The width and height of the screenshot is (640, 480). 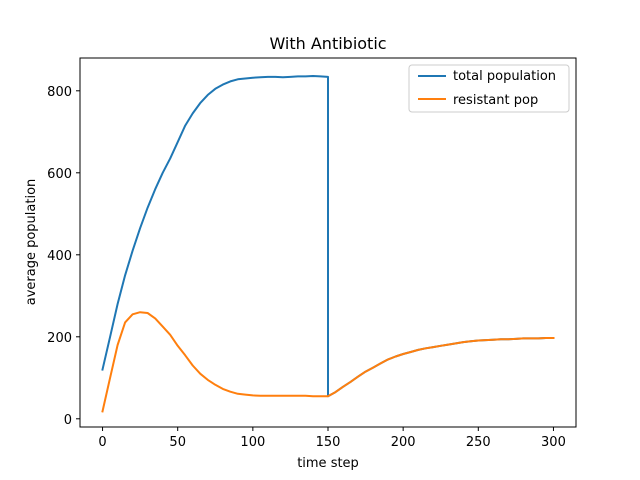 What do you see at coordinates (328, 442) in the screenshot?
I see `x-tick-label: 150` at bounding box center [328, 442].